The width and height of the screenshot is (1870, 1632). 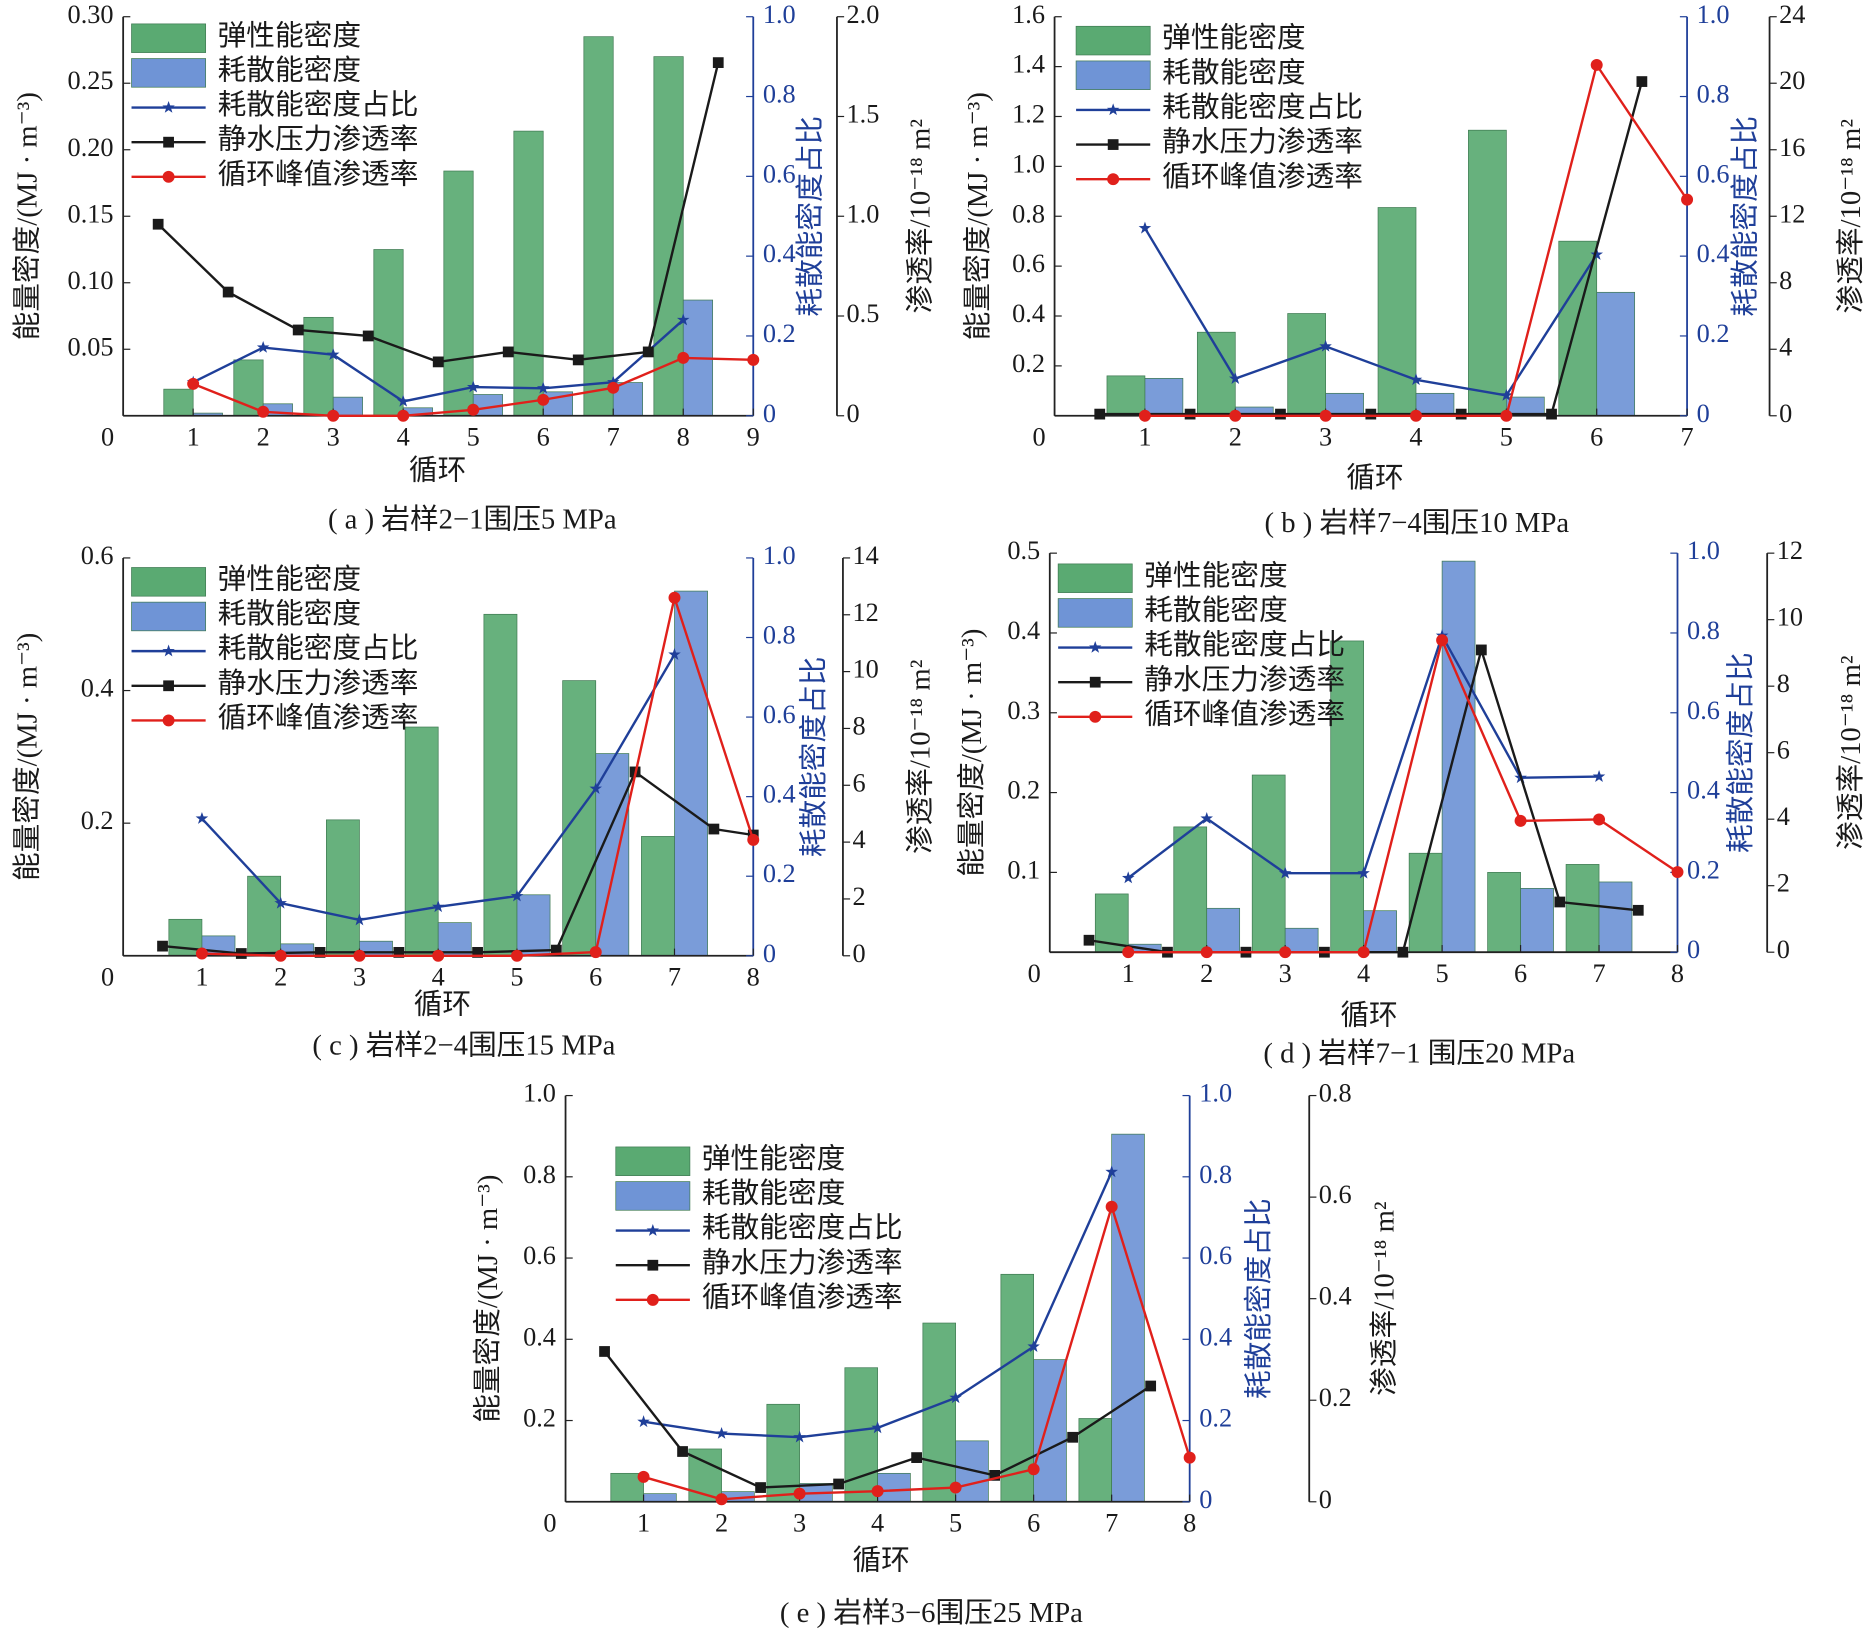 What do you see at coordinates (863, 313) in the screenshot?
I see `y3-tick-label: 0.5` at bounding box center [863, 313].